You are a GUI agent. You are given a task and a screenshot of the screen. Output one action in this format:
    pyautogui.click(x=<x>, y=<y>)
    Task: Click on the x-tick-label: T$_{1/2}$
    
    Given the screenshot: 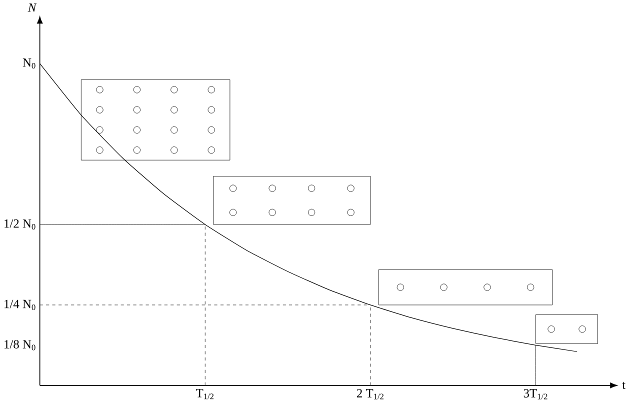 What is the action you would take?
    pyautogui.click(x=205, y=394)
    